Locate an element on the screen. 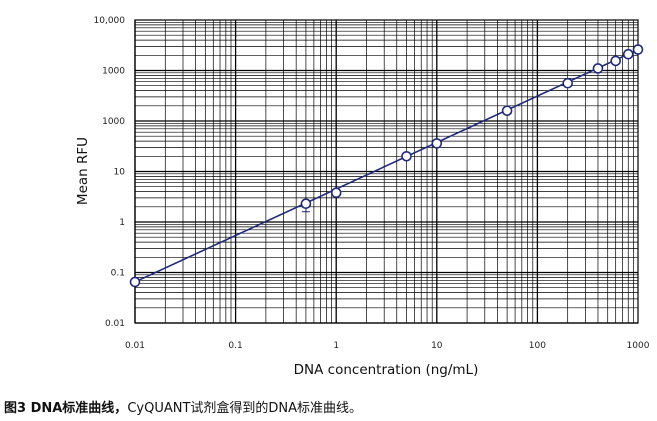 The image size is (657, 421). caption-label: 图3 DNA标准曲线， is located at coordinates (66, 408).